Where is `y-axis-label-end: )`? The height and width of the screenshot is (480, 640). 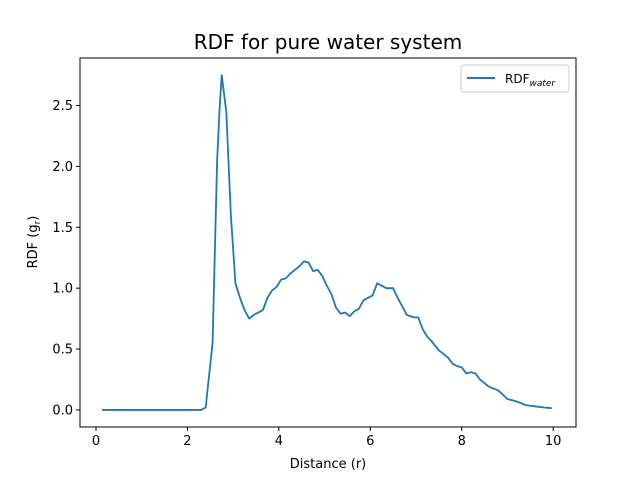 y-axis-label-end: ) is located at coordinates (33, 218).